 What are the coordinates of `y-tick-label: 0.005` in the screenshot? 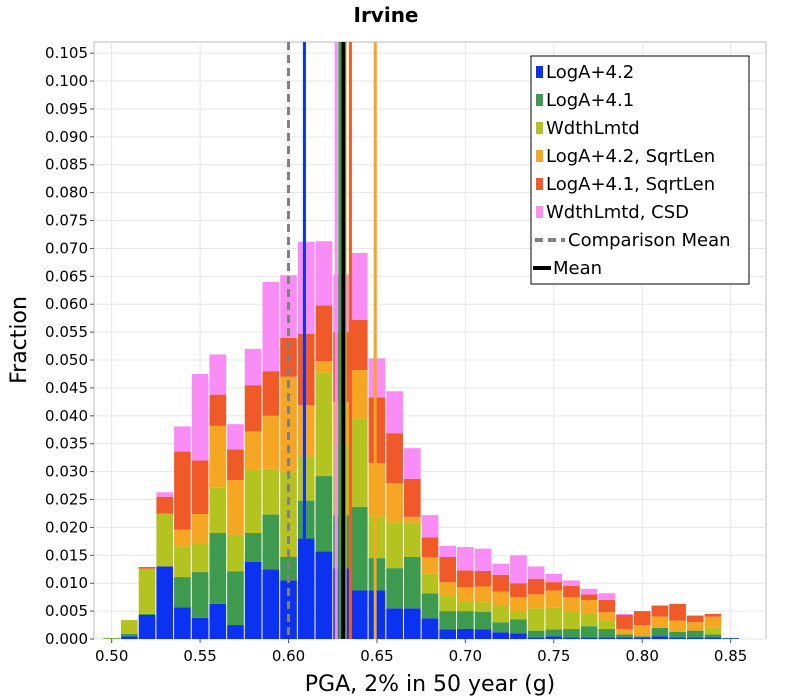 It's located at (66, 611).